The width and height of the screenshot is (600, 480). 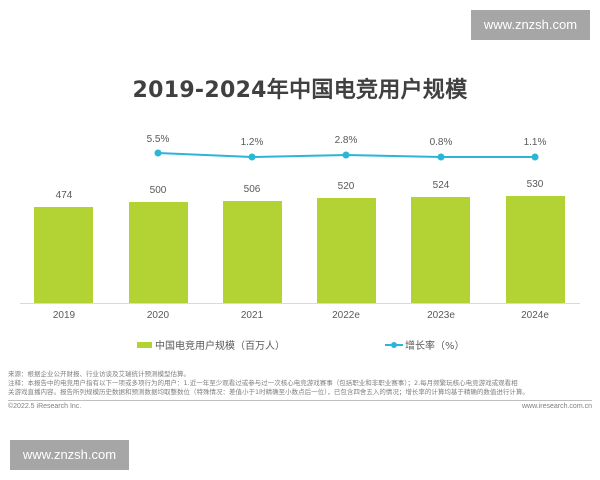 What do you see at coordinates (441, 142) in the screenshot?
I see `rate-label: 0.8%` at bounding box center [441, 142].